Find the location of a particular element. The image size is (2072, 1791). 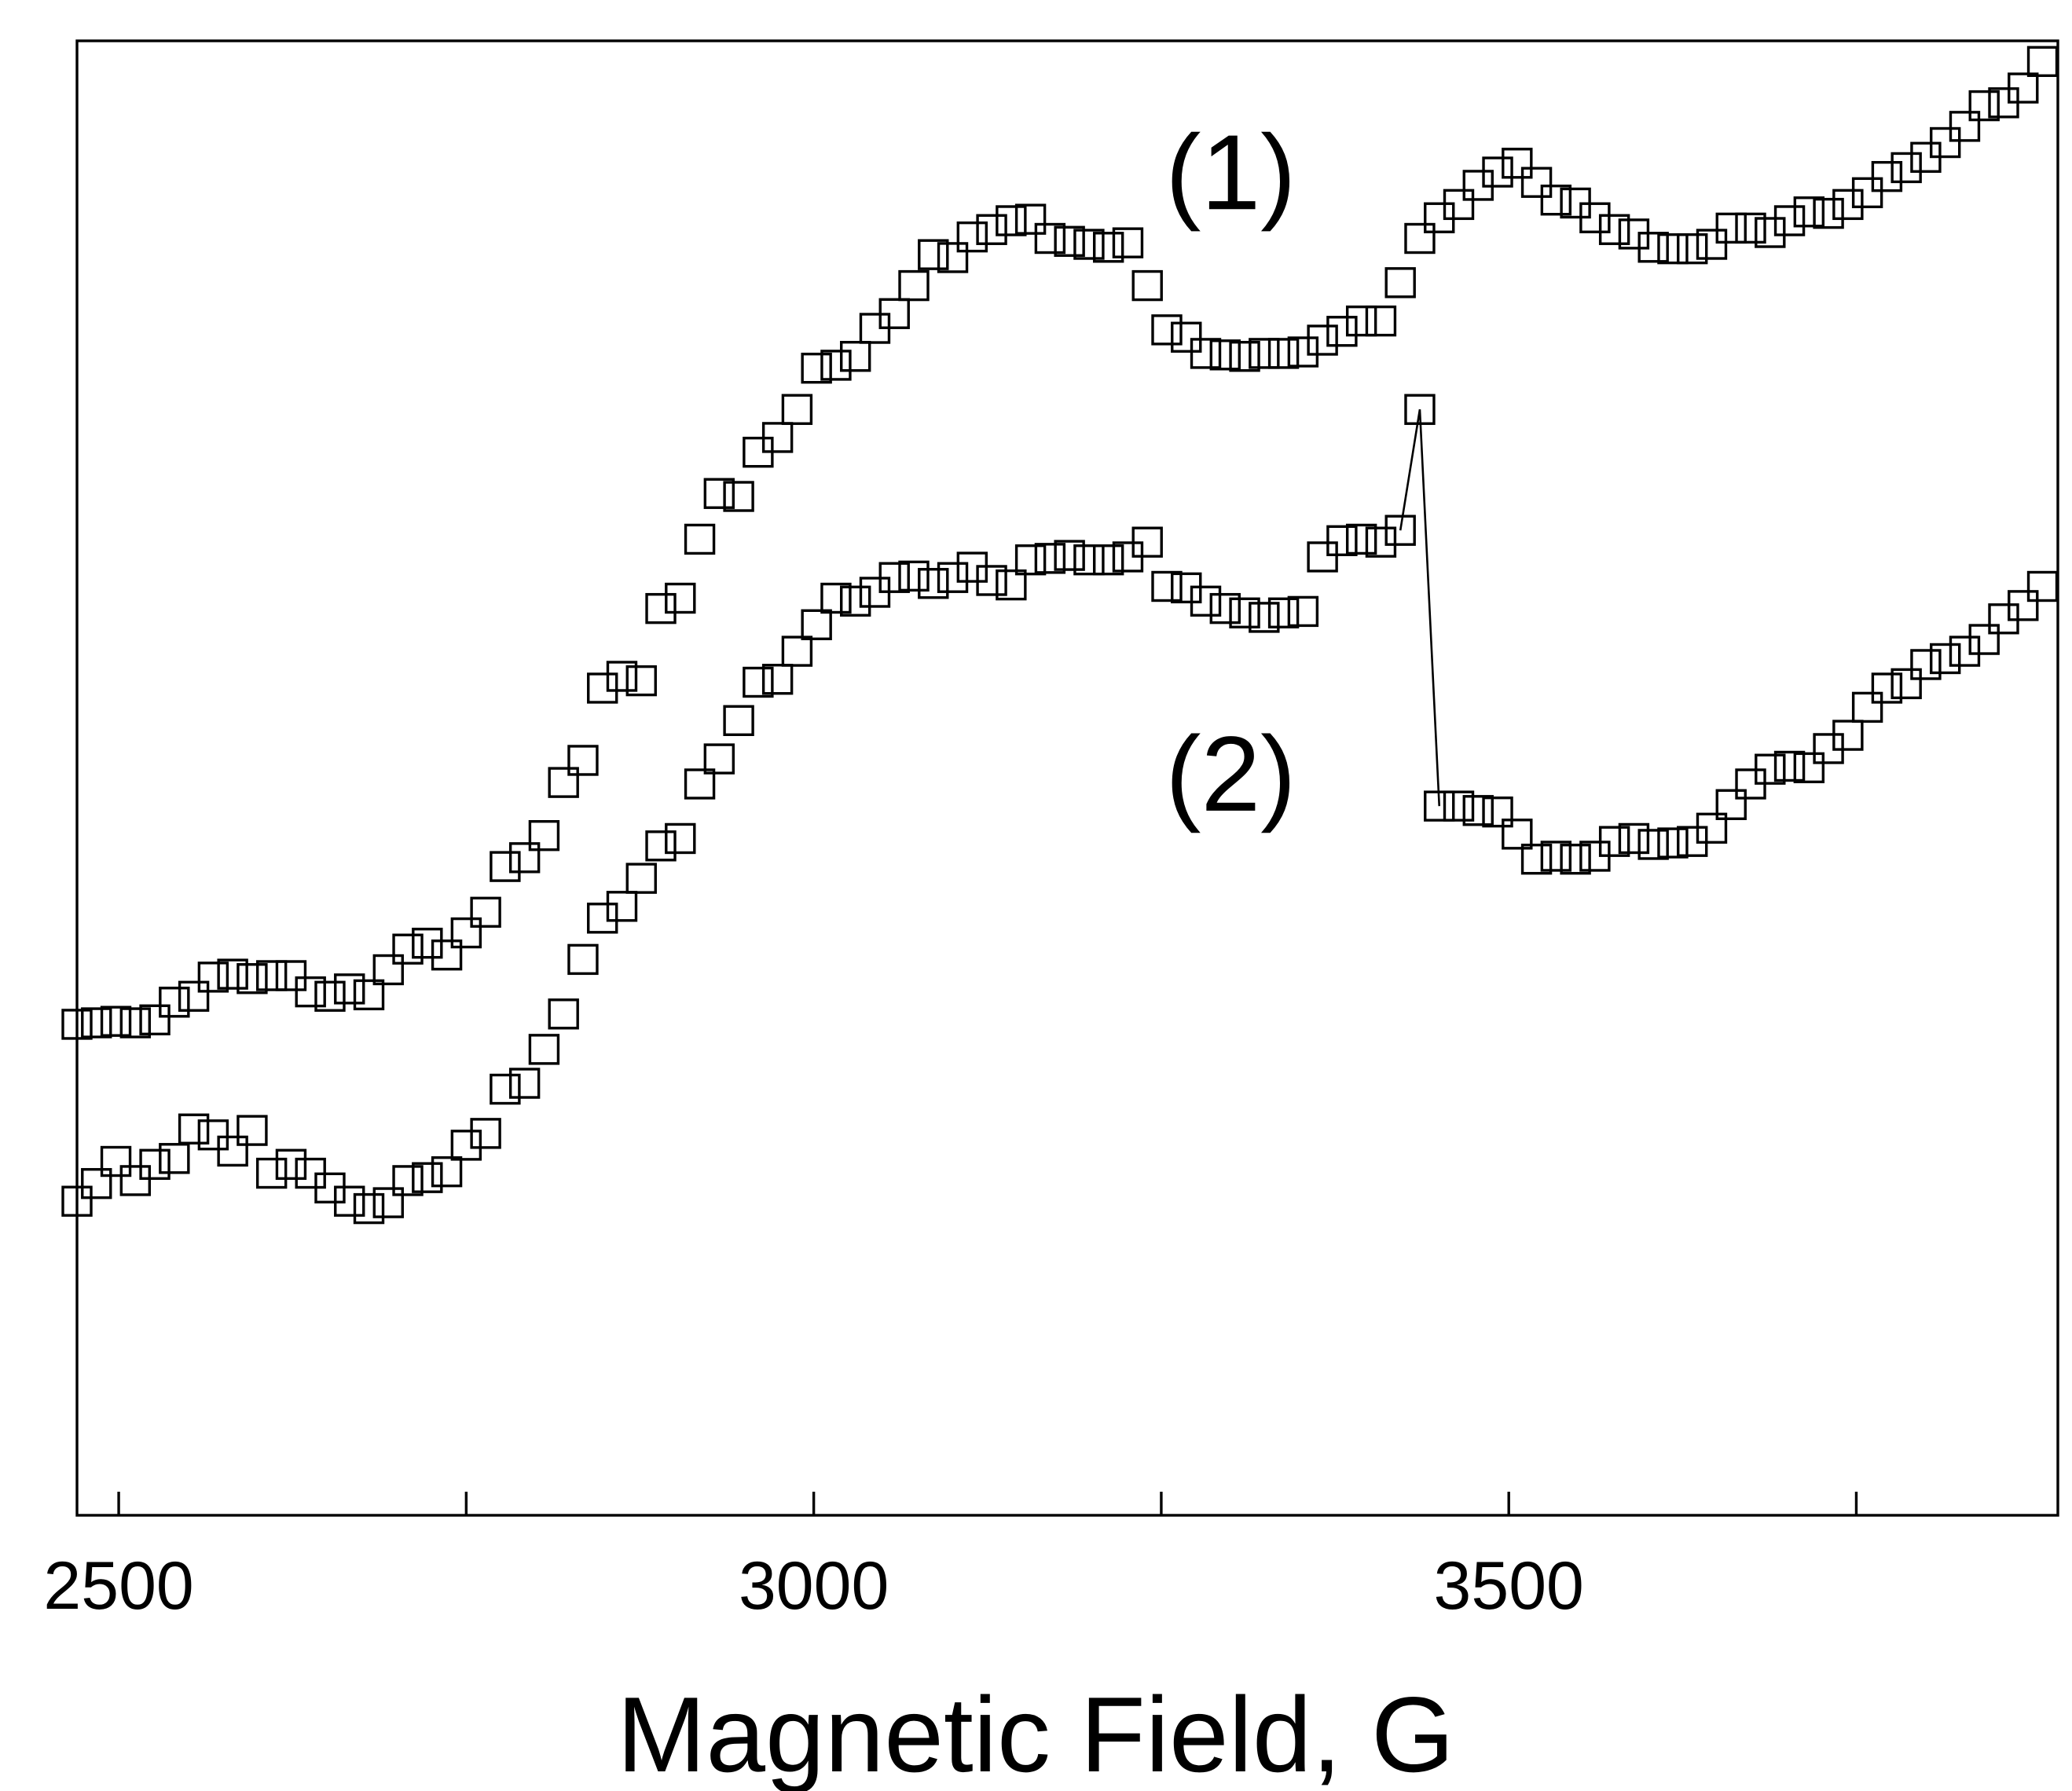

curve-label: (2) is located at coordinates (1230, 774).